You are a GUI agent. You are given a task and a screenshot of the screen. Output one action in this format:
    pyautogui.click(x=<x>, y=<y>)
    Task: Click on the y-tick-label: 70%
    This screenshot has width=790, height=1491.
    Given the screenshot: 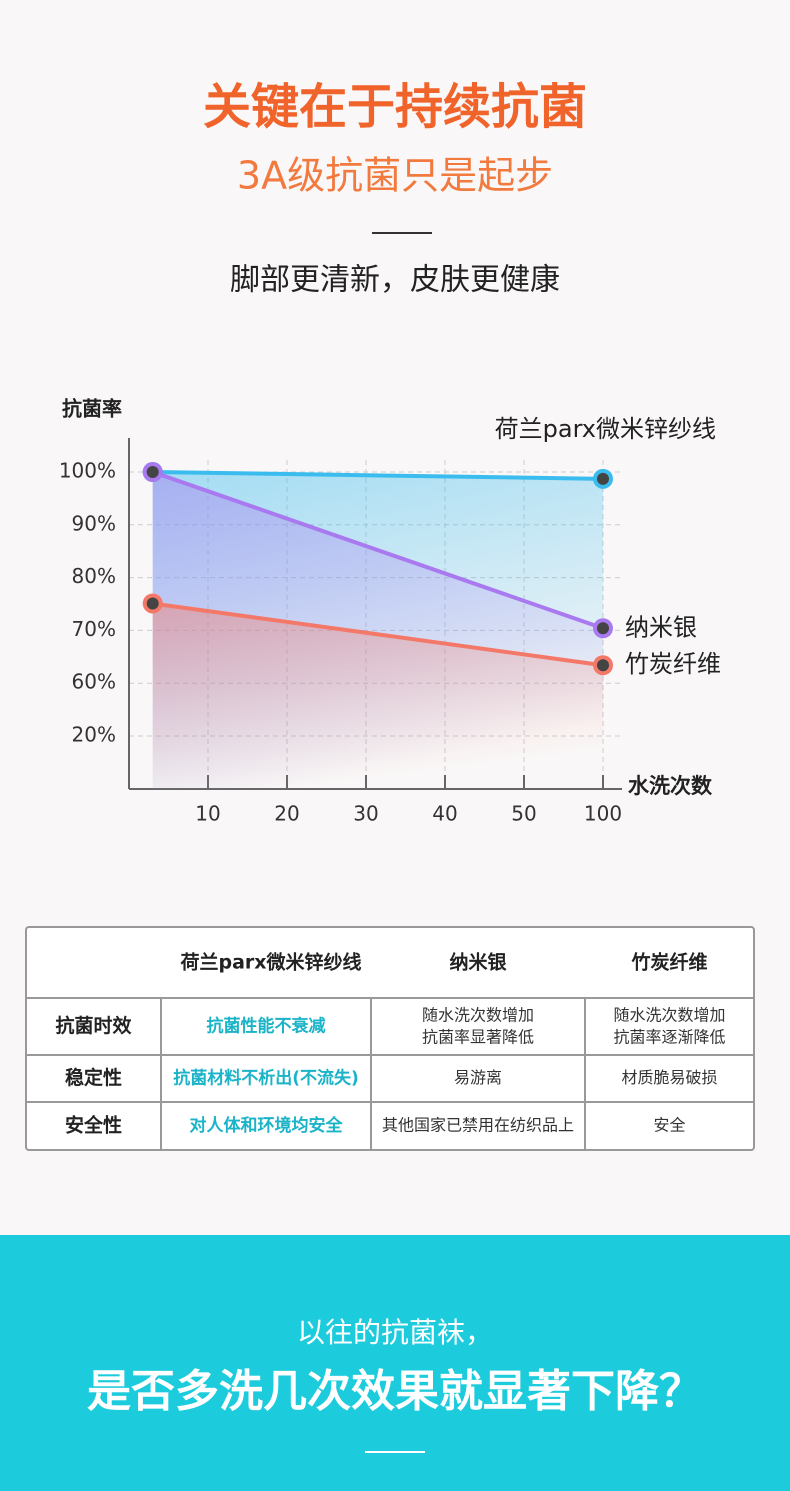 What is the action you would take?
    pyautogui.click(x=94, y=629)
    